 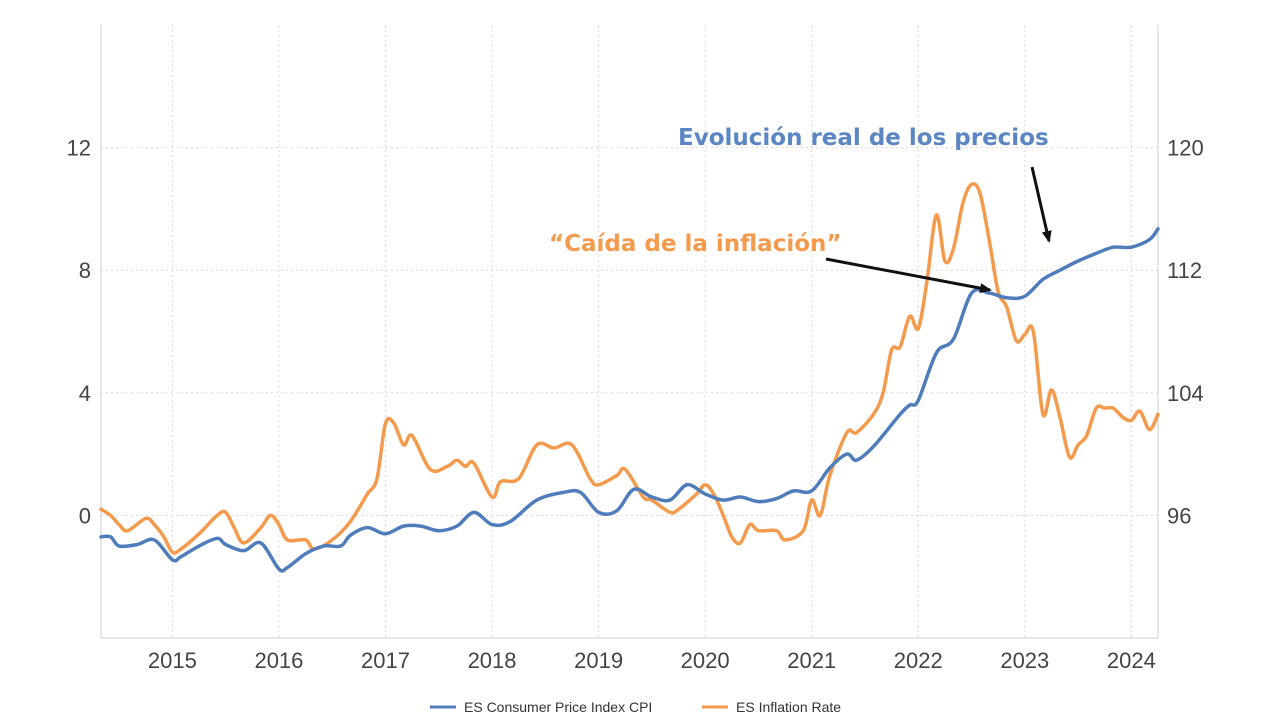 What do you see at coordinates (695, 244) in the screenshot?
I see `annotation-inflation-text: “Caída de la inflación”` at bounding box center [695, 244].